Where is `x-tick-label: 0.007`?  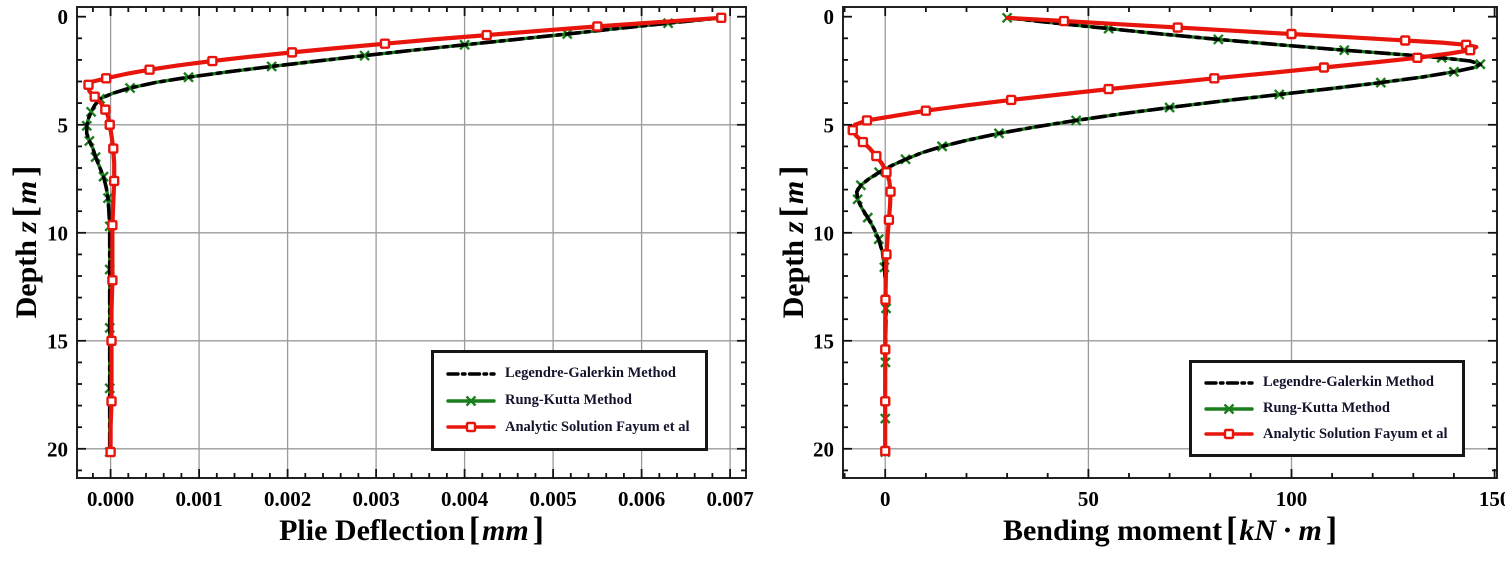 x-tick-label: 0.007 is located at coordinates (729, 499).